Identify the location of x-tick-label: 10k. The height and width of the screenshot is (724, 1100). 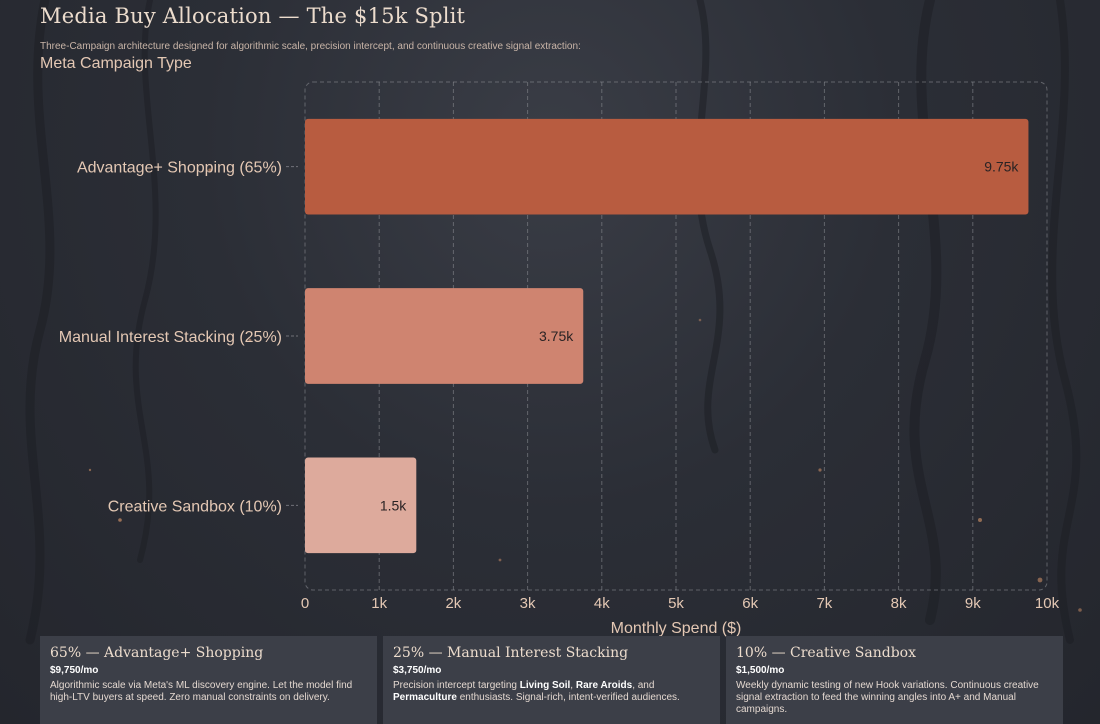
(1047, 603).